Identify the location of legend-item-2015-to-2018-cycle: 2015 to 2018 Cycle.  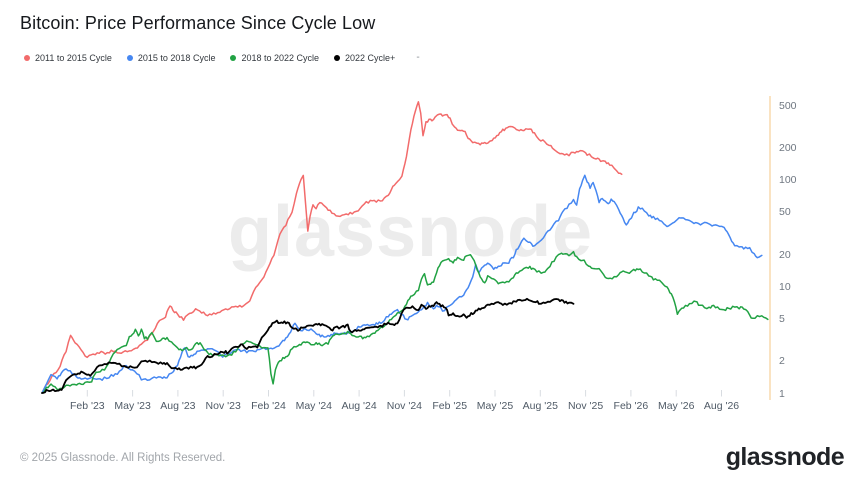
(171, 57).